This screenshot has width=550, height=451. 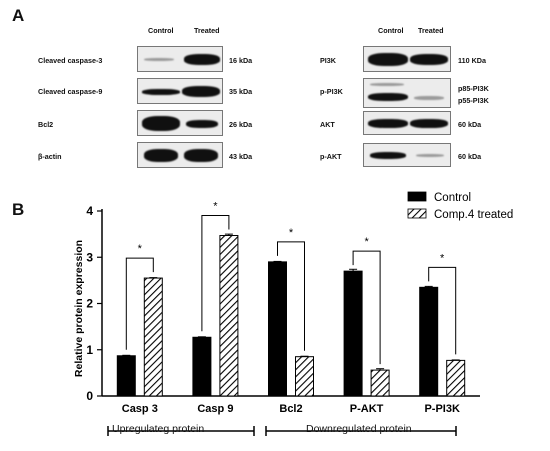 What do you see at coordinates (241, 60) in the screenshot?
I see `kda-cleaved-caspase-3: 16 kDa` at bounding box center [241, 60].